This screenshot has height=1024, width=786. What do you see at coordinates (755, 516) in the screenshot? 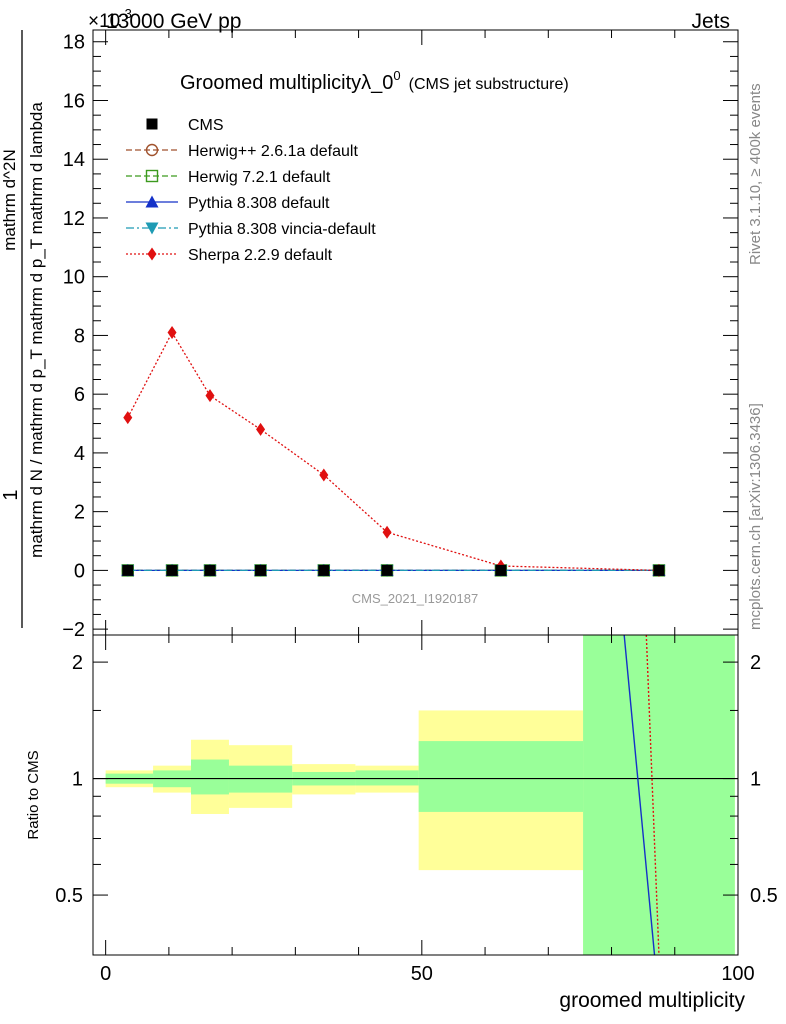
I see `mcplots-label: mcplots.cern.ch [arXiv:1306.3436]` at bounding box center [755, 516].